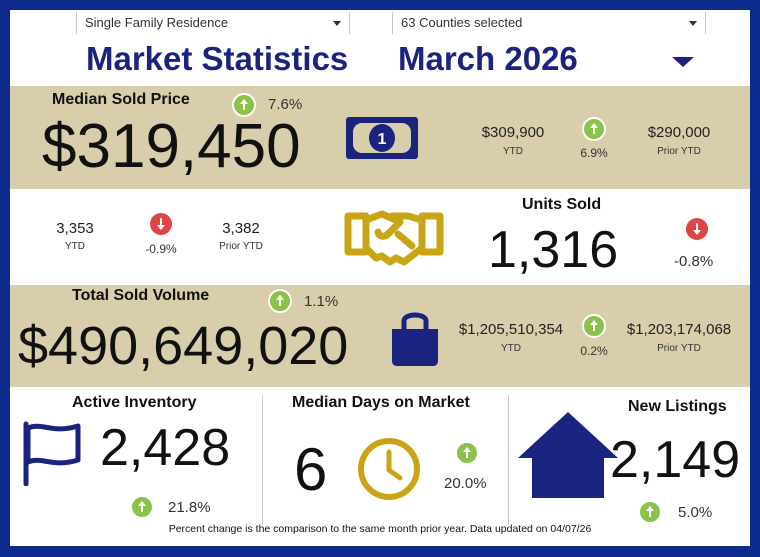  Describe the element at coordinates (568, 455) in the screenshot. I see `house-icon` at that location.